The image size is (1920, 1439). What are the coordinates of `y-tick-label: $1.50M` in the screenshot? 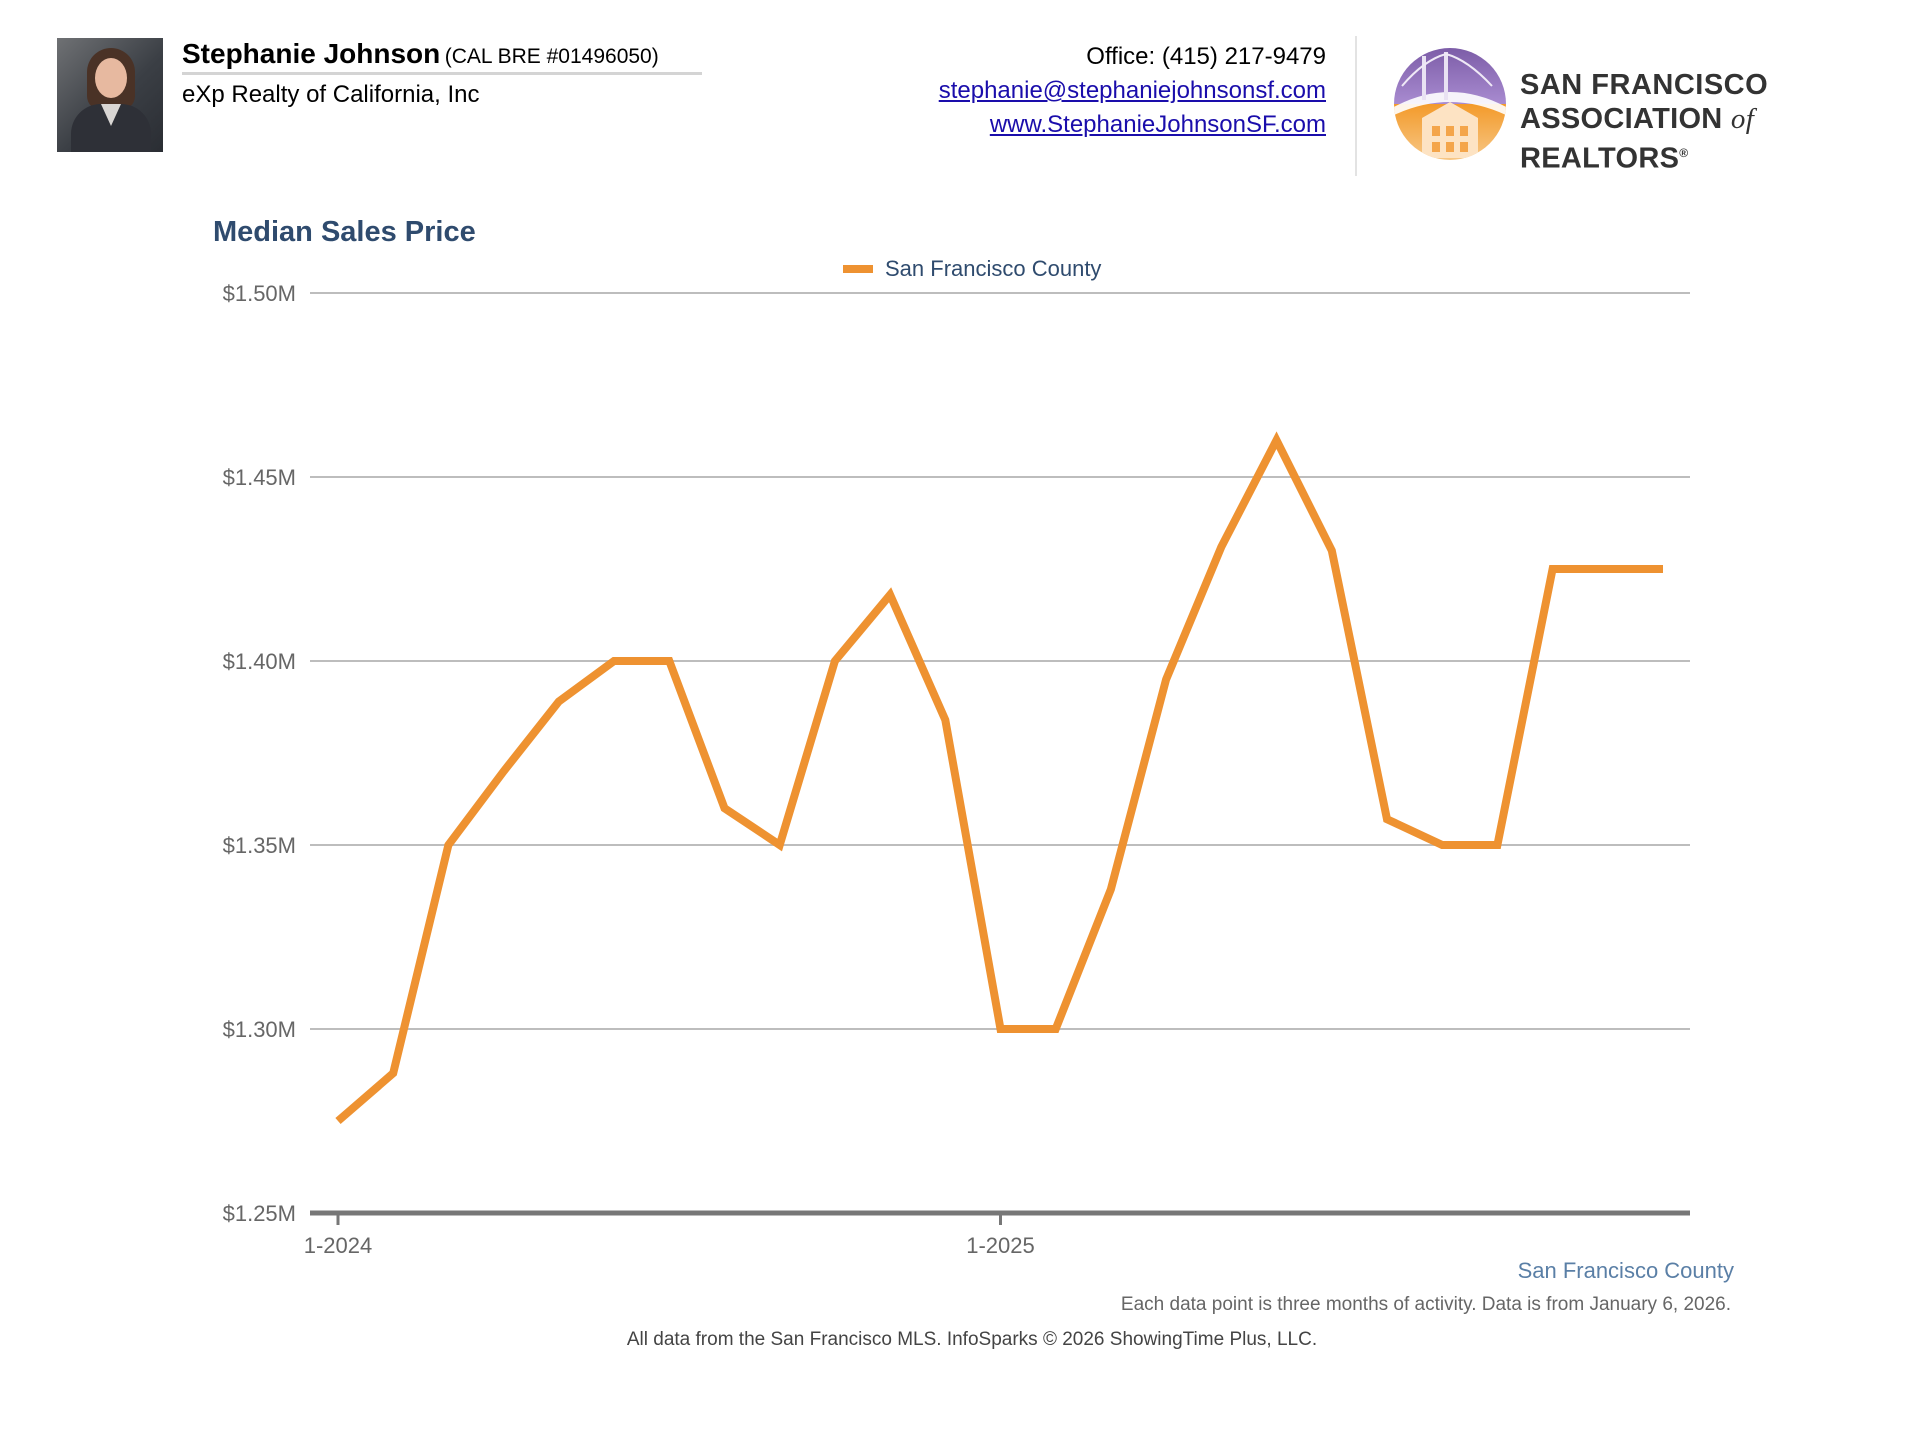 It's located at (259, 293).